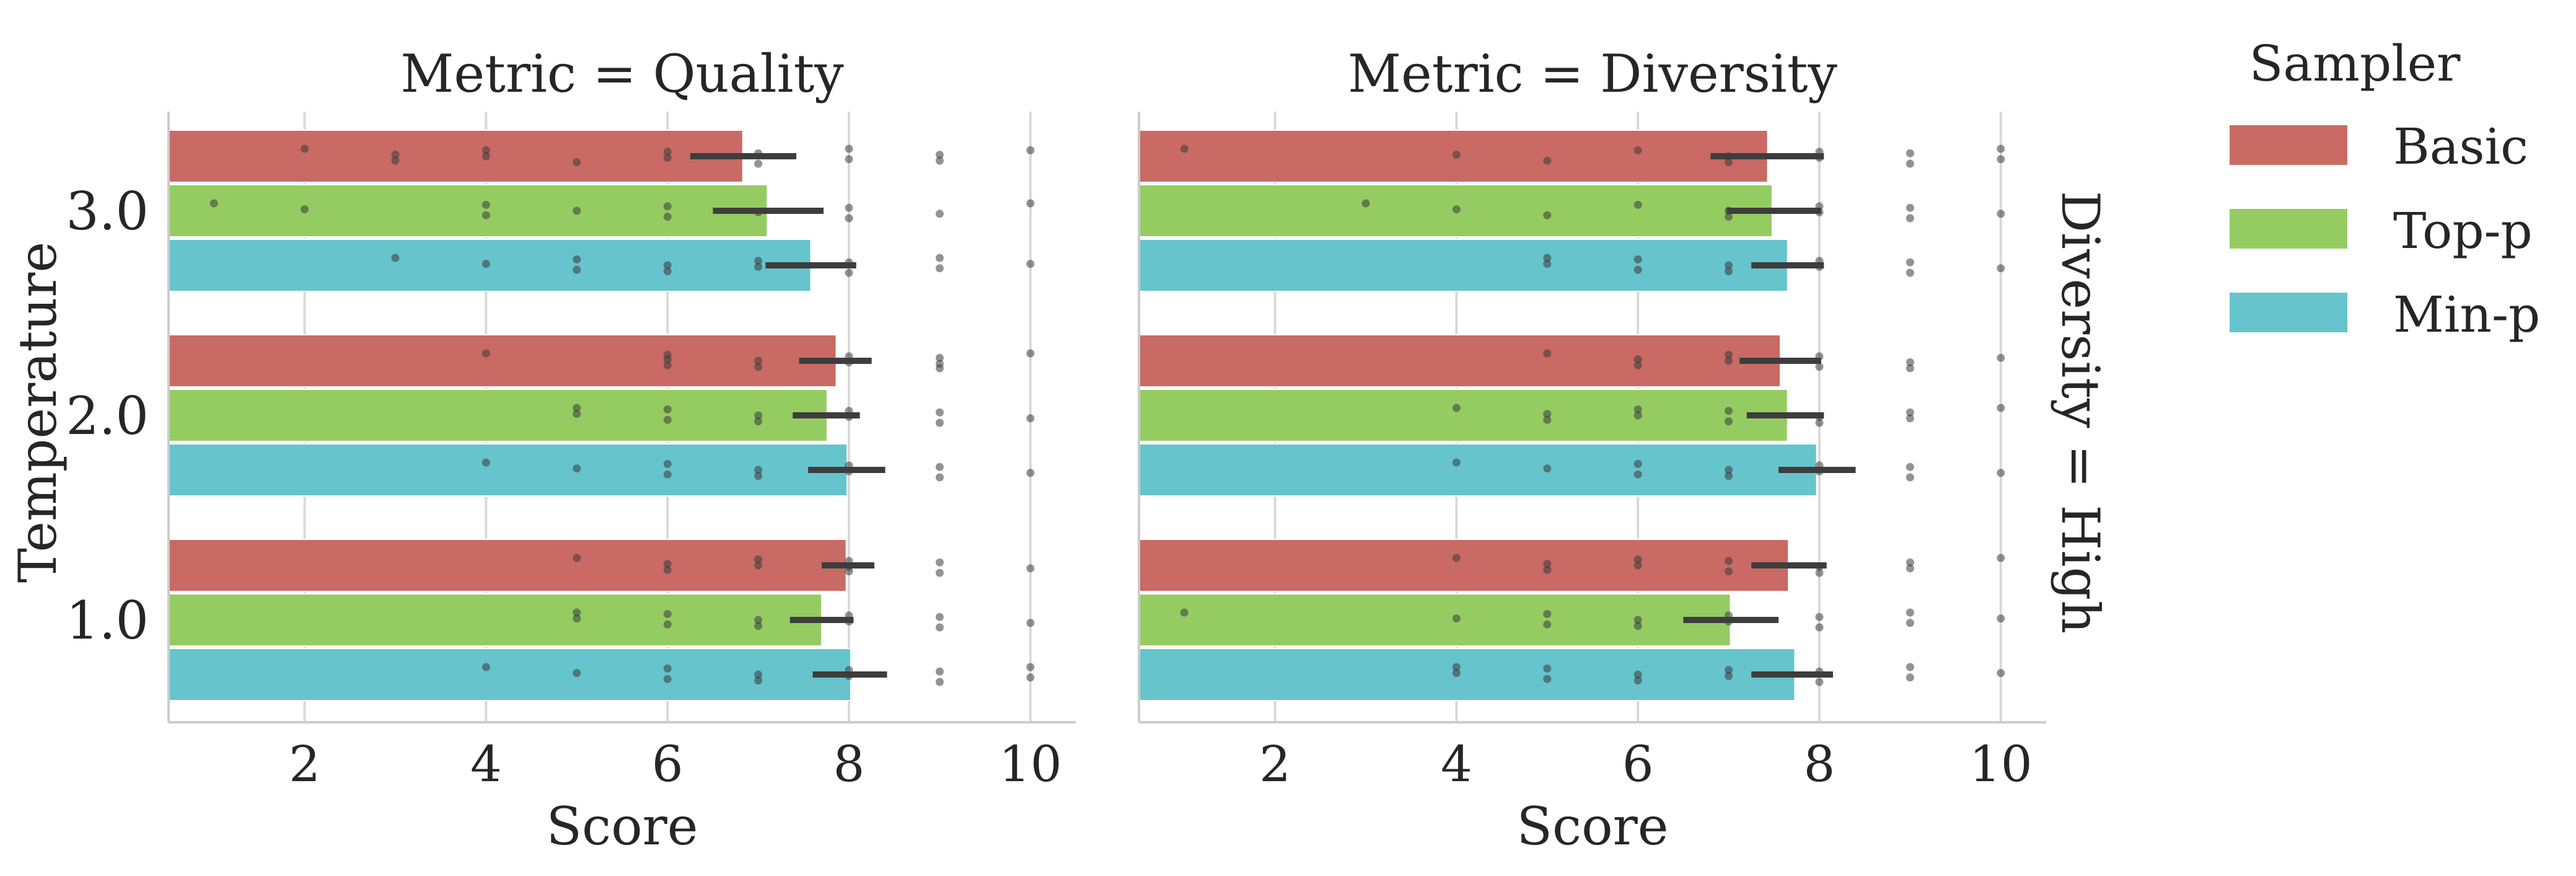 The width and height of the screenshot is (2576, 876). I want to click on legend-label-top-p: Top-p, so click(2463, 231).